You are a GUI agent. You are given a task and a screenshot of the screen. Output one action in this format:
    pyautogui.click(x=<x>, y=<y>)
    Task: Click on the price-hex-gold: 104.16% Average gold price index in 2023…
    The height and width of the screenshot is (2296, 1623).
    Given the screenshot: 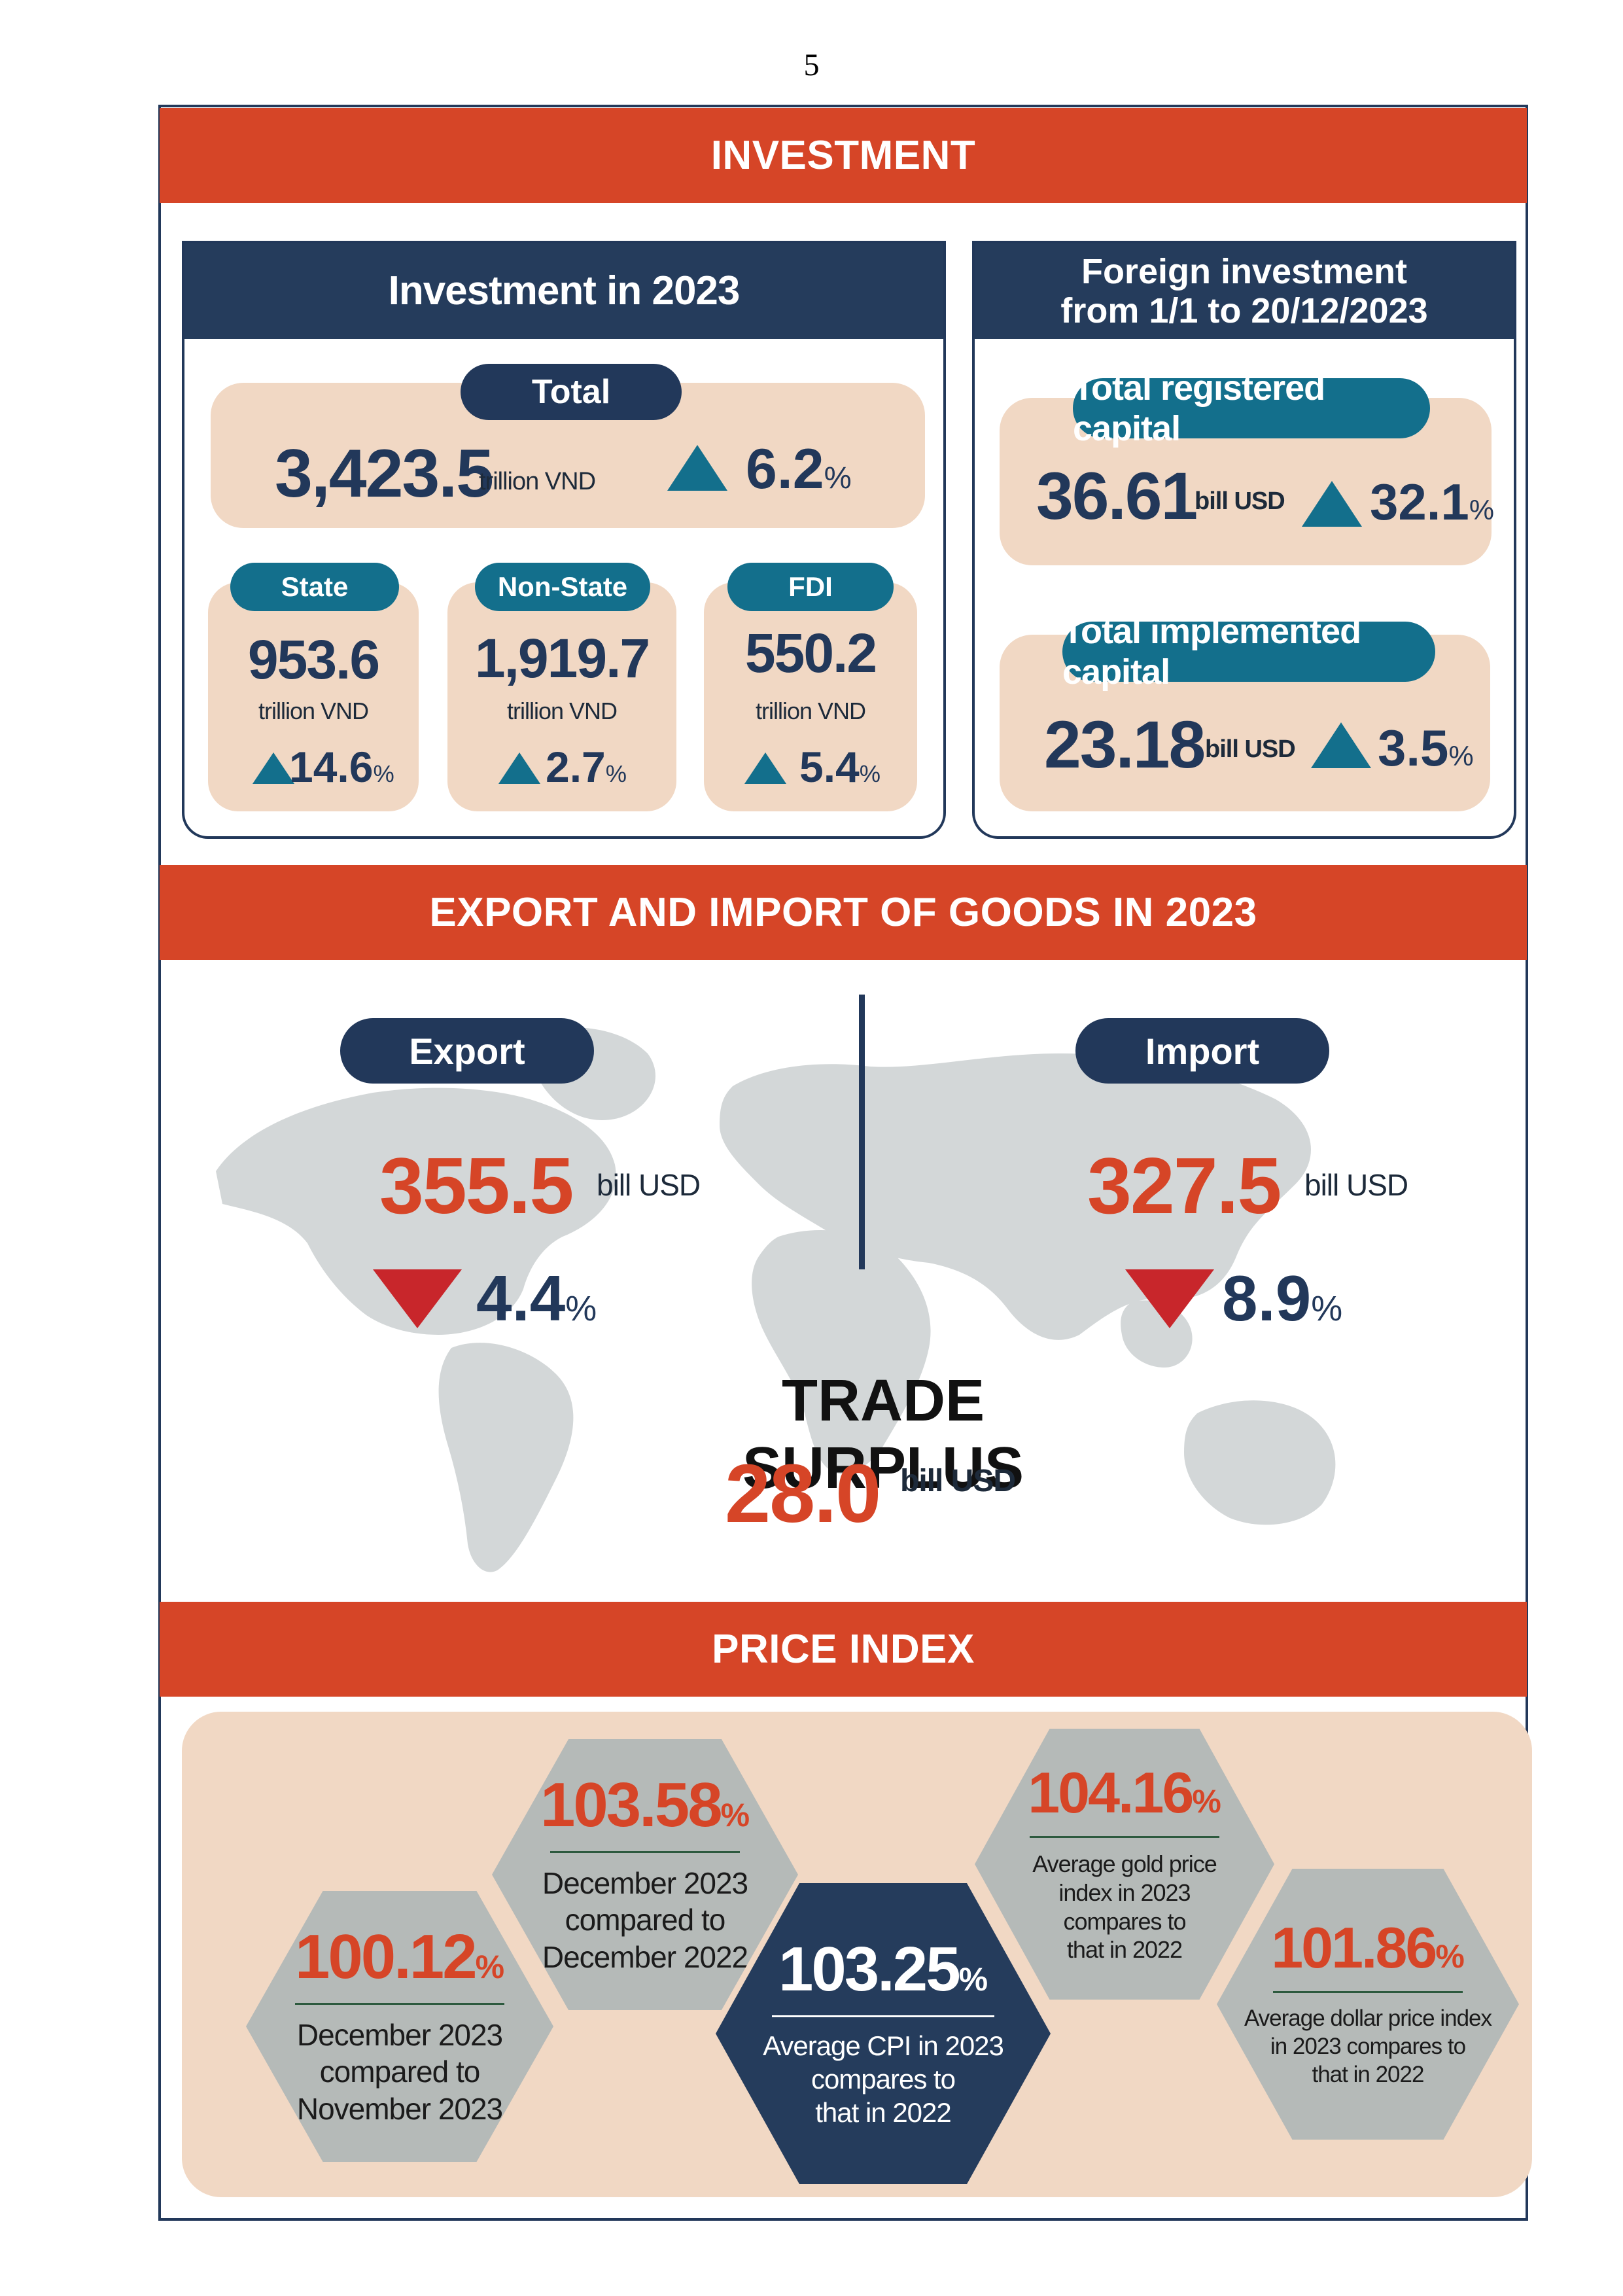 What is the action you would take?
    pyautogui.click(x=1125, y=1865)
    